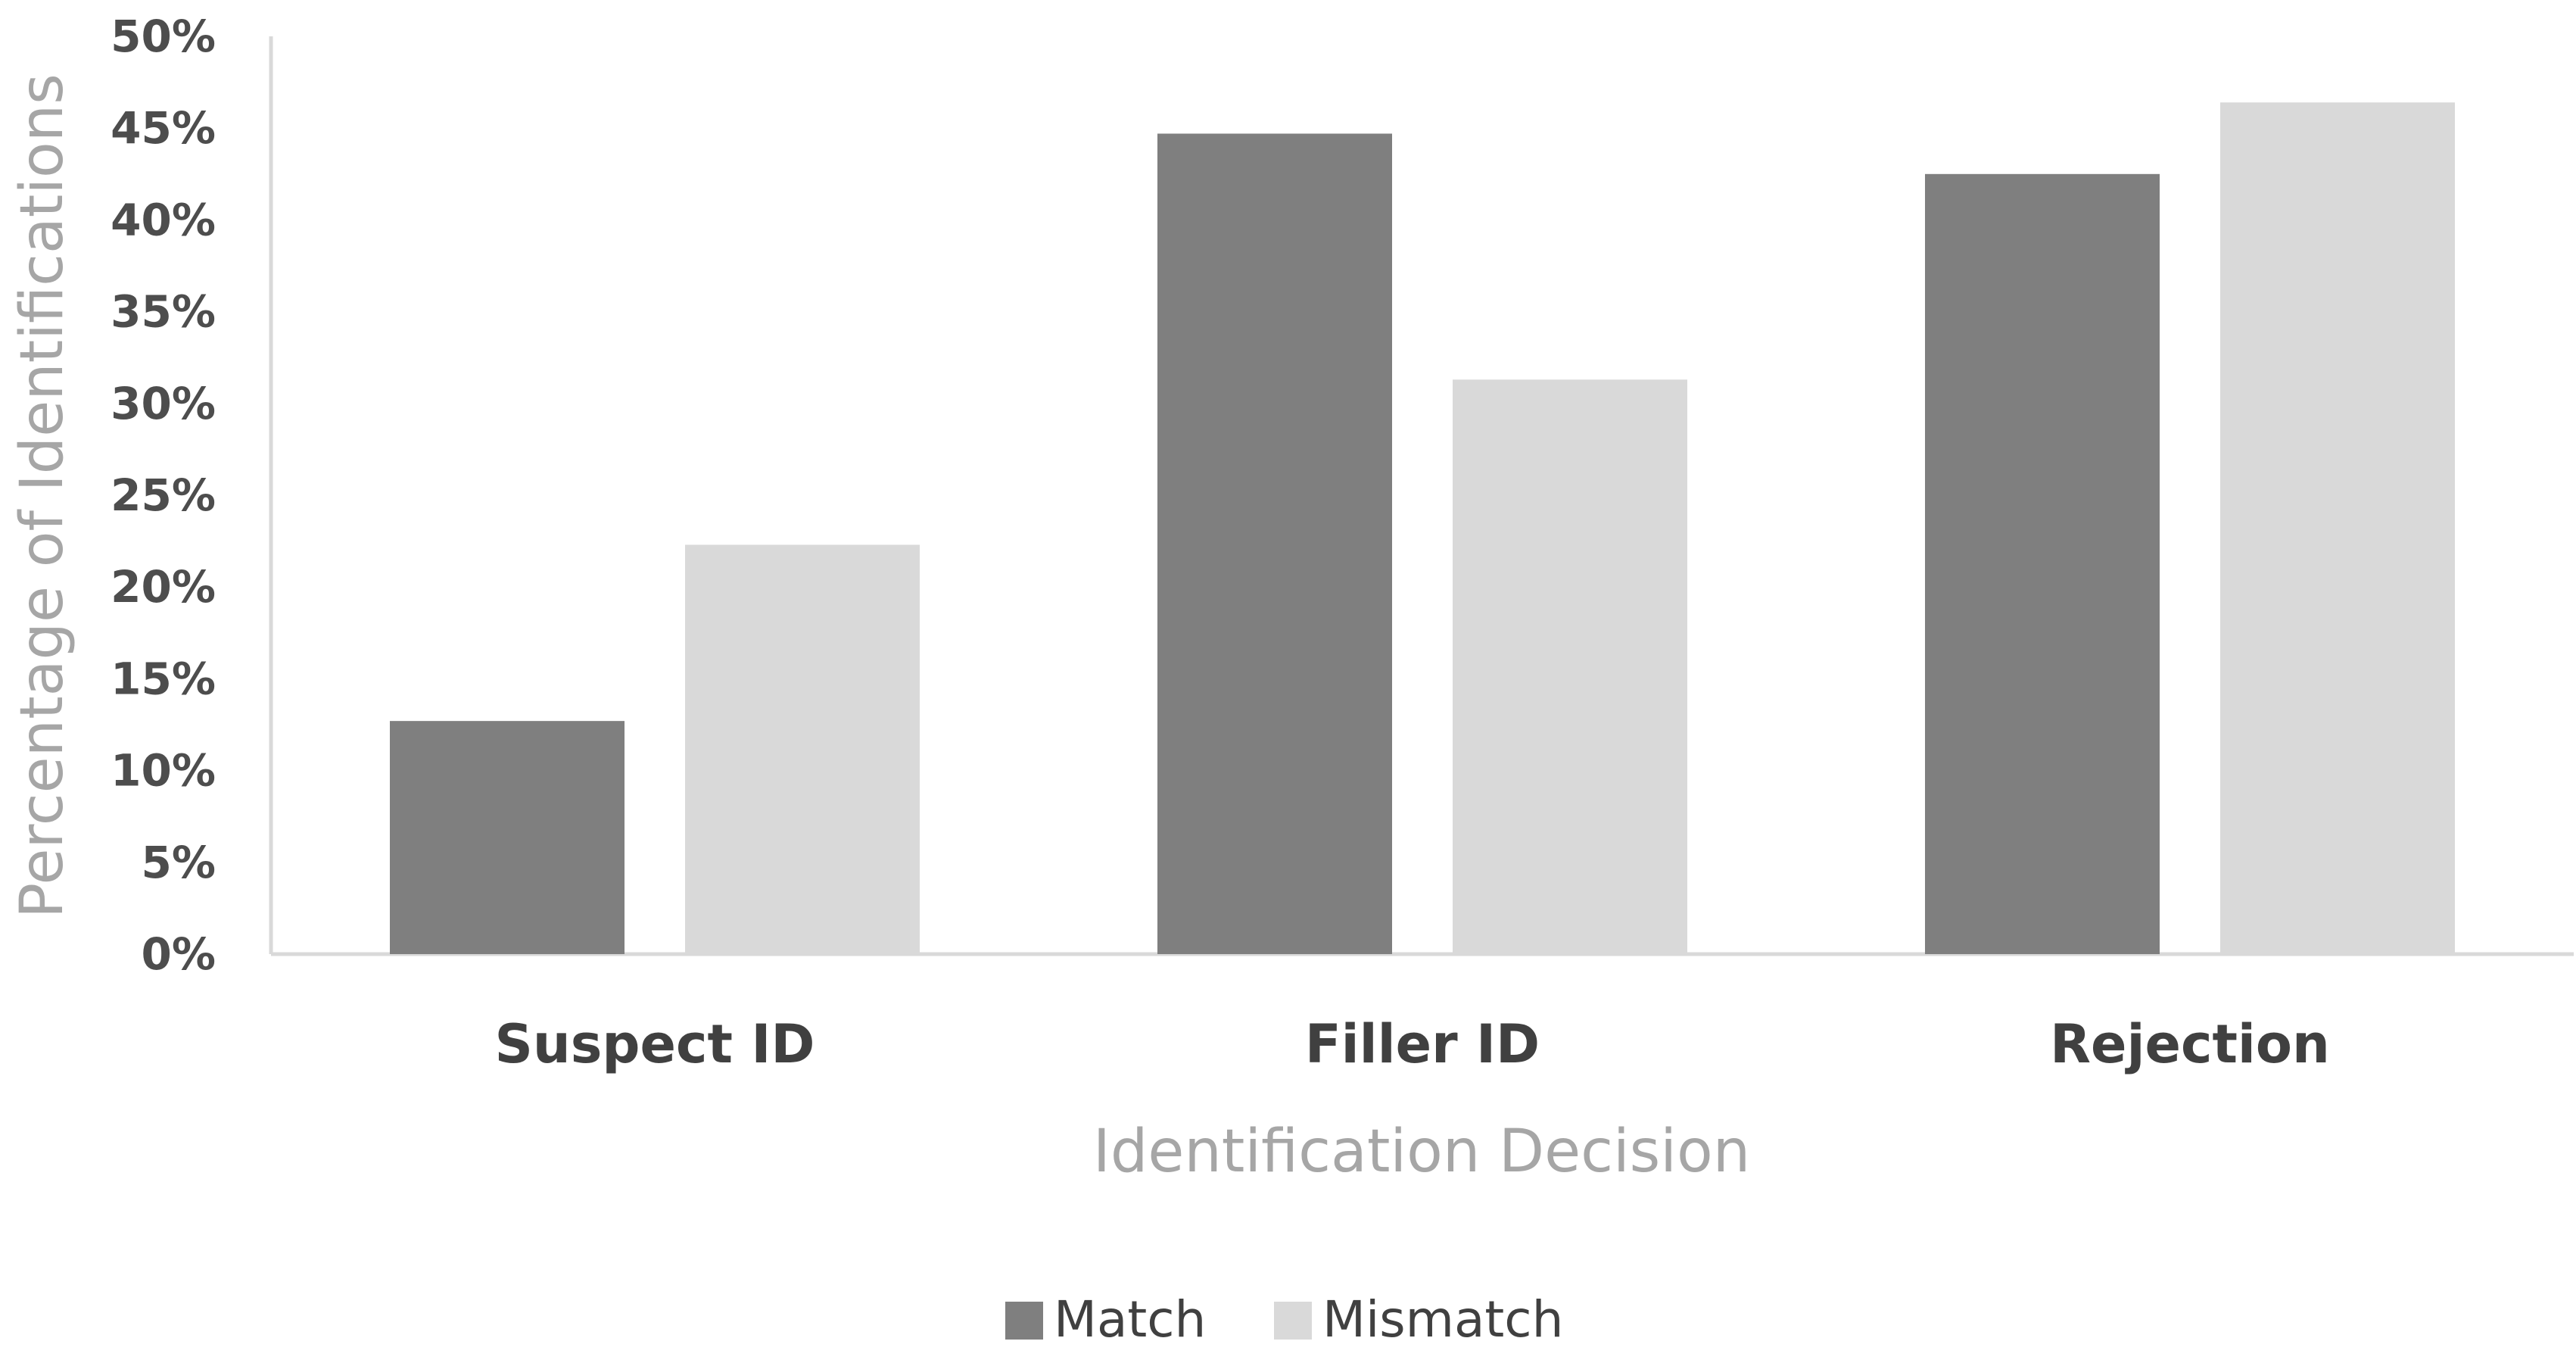  I want to click on y-tick-label: 50%, so click(163, 36).